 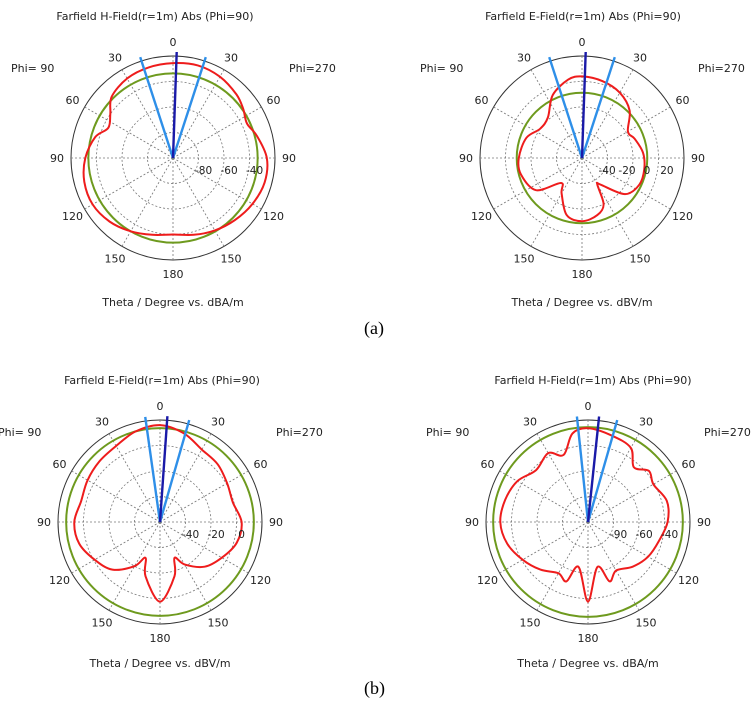 I want to click on chart-title: Farfield E-Field(r=1m) Abs (Phi=90), so click(x=162, y=380).